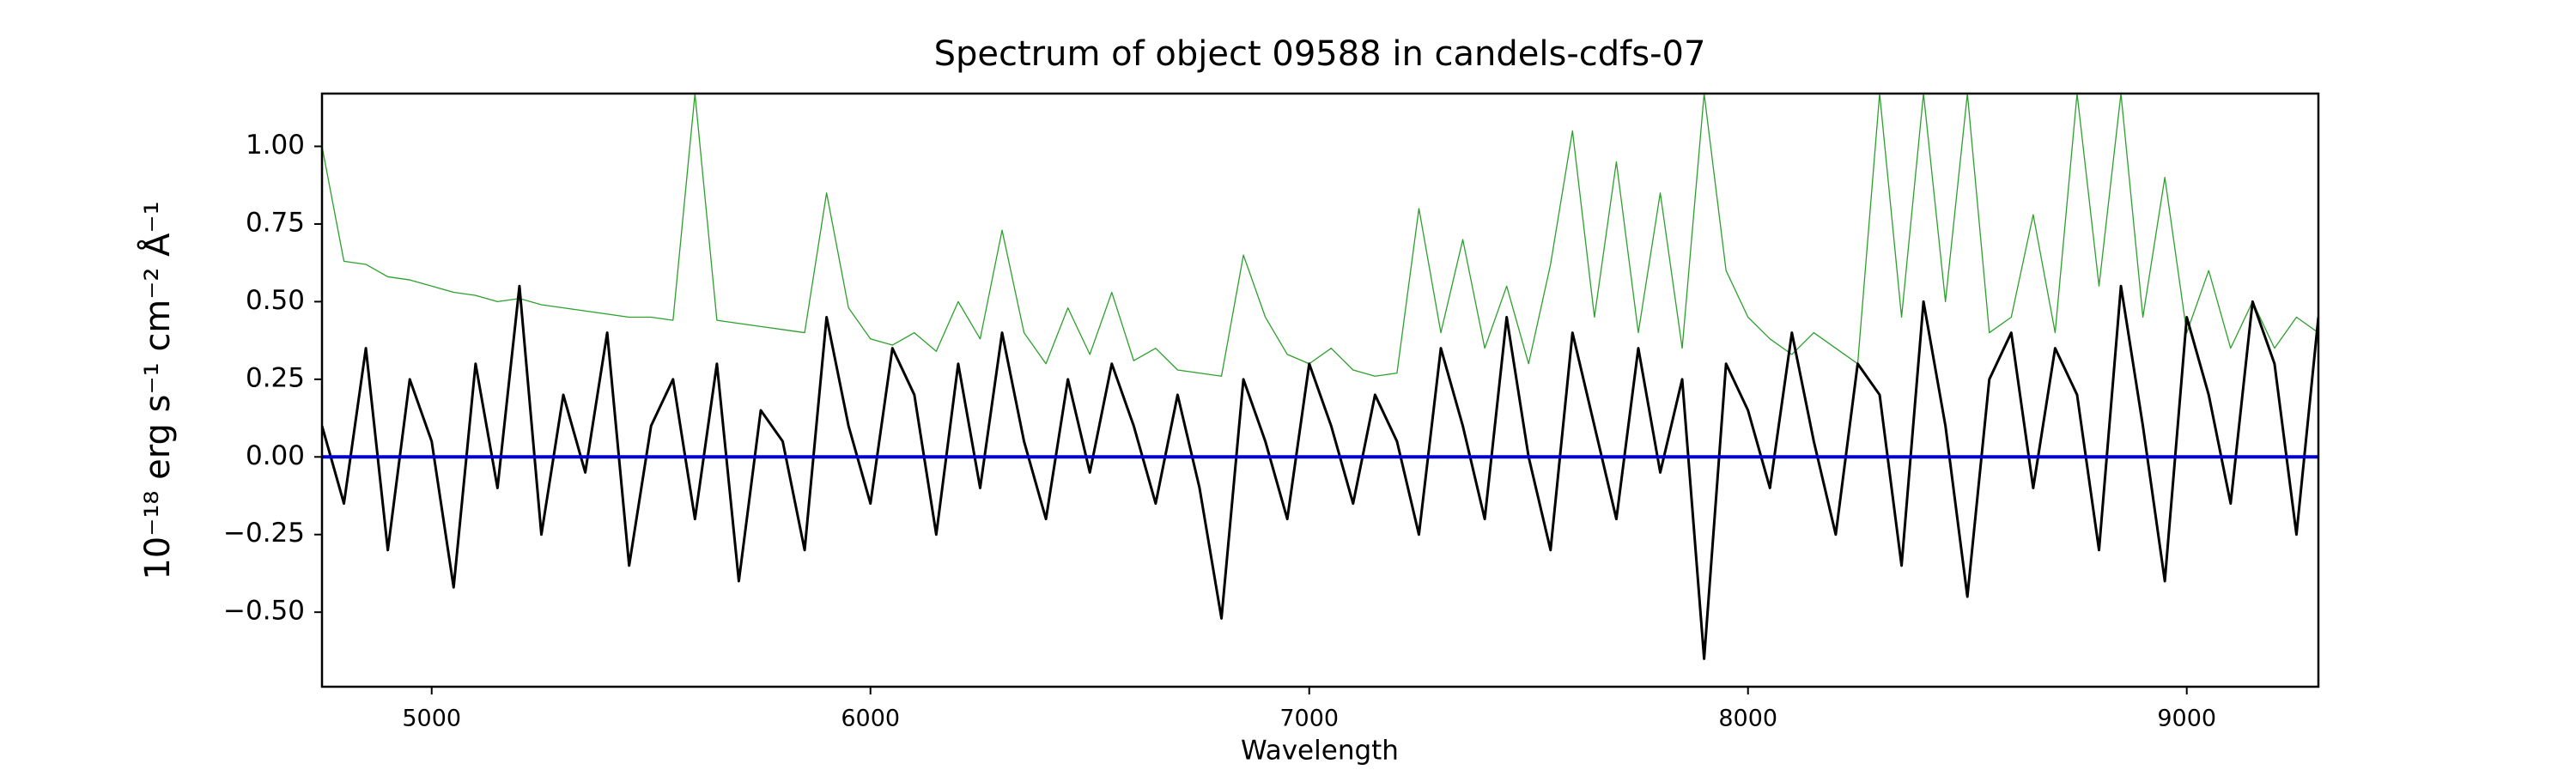  I want to click on x-tick-label: 8000, so click(1748, 719).